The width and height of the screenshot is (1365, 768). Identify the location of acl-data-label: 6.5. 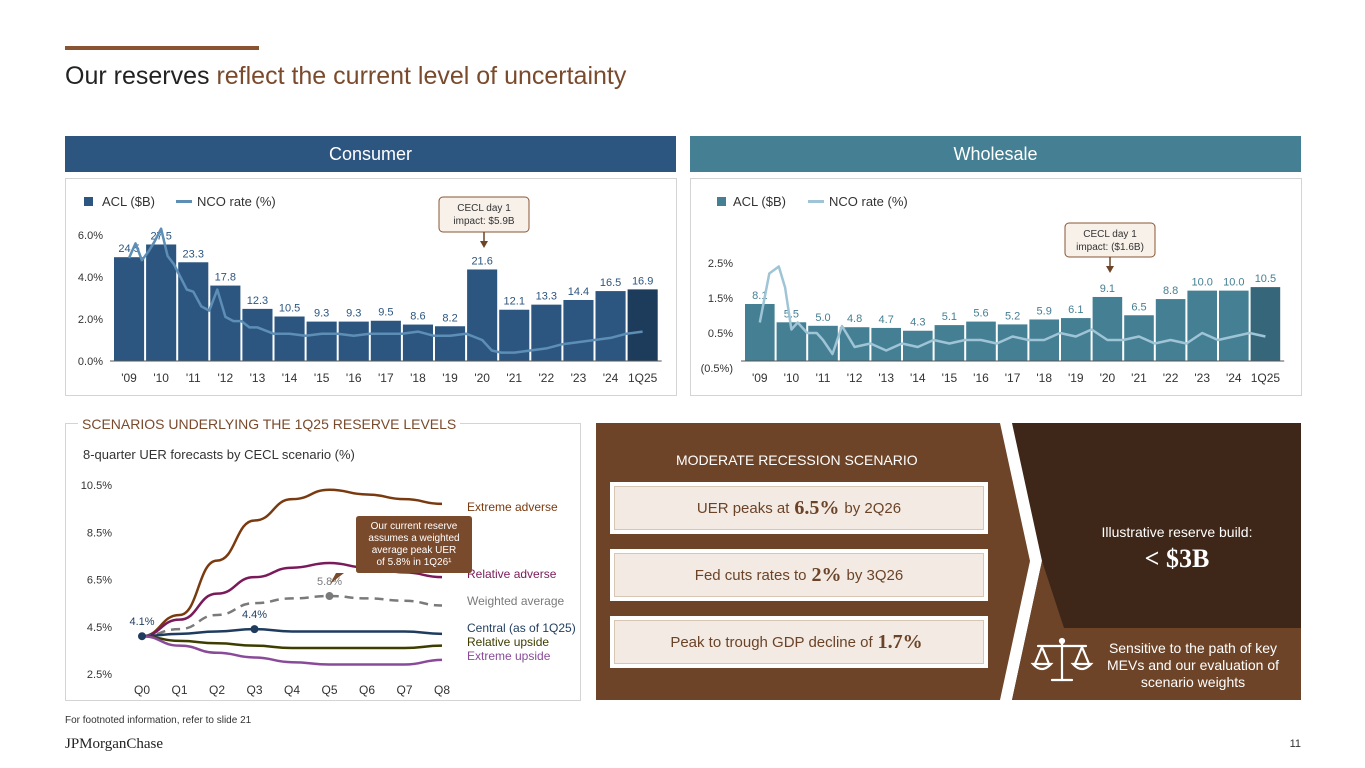
(1138, 307).